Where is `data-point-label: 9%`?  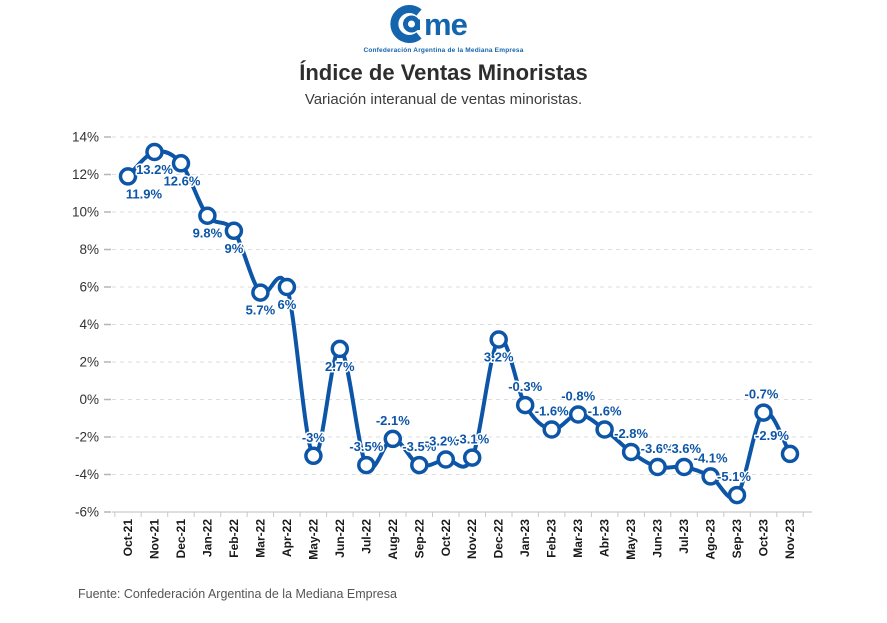
data-point-label: 9% is located at coordinates (234, 248).